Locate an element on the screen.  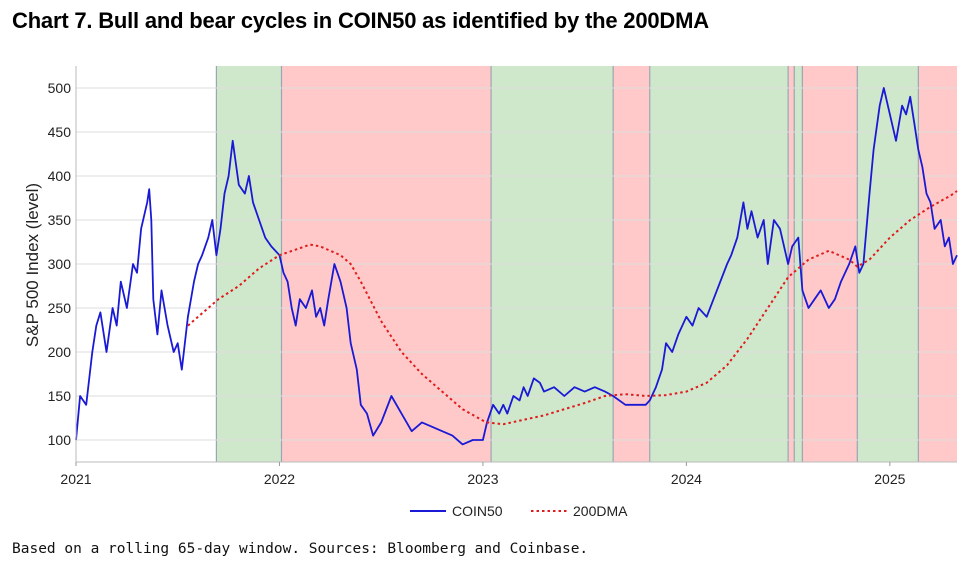
x-tick-label: 2022 is located at coordinates (279, 479).